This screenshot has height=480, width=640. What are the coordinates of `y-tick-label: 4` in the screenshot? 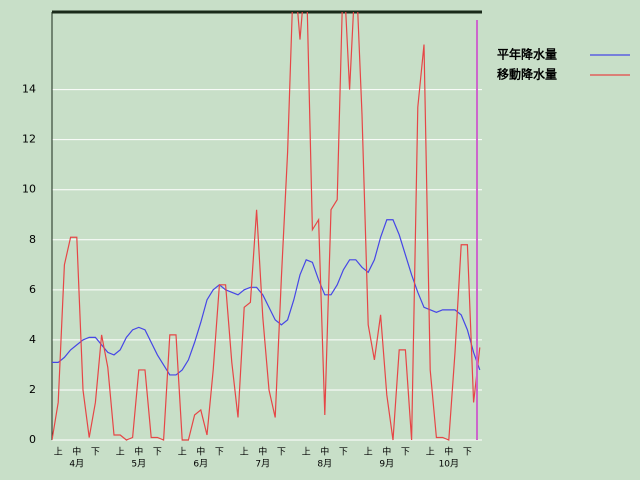 It's located at (32, 339).